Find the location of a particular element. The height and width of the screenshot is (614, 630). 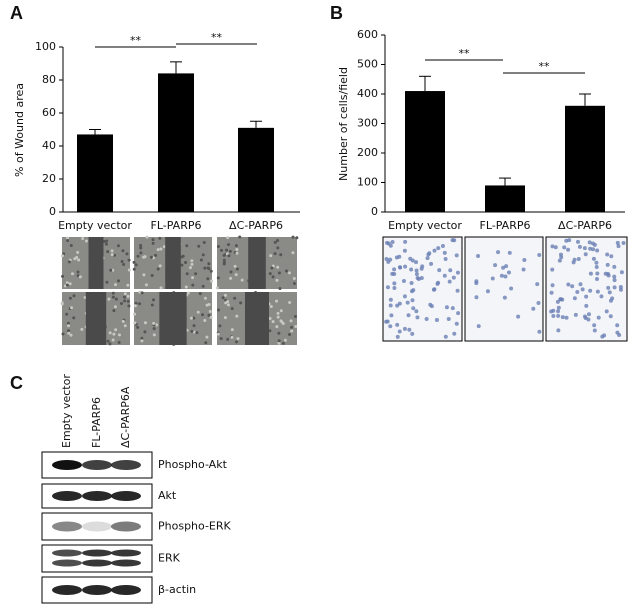

lane-label: ΔC-PARP6A is located at coordinates (125, 417).